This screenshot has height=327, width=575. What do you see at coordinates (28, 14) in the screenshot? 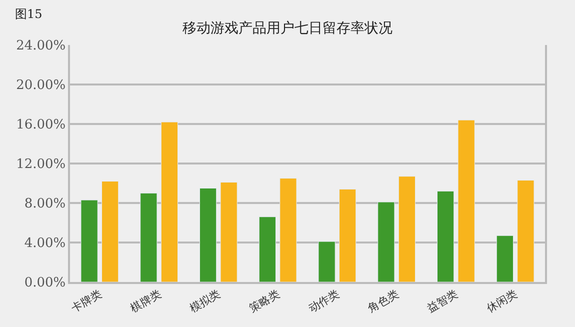
I see `caption: 图15` at bounding box center [28, 14].